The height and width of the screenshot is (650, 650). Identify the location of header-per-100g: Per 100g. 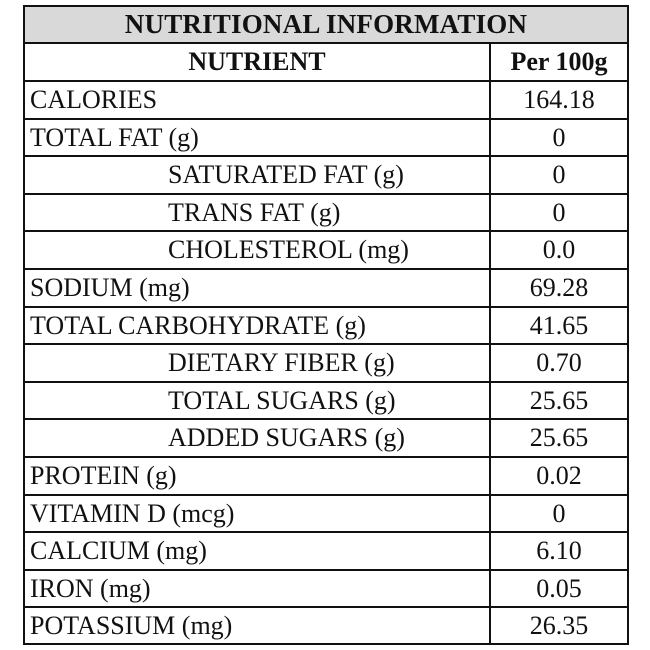
(559, 61).